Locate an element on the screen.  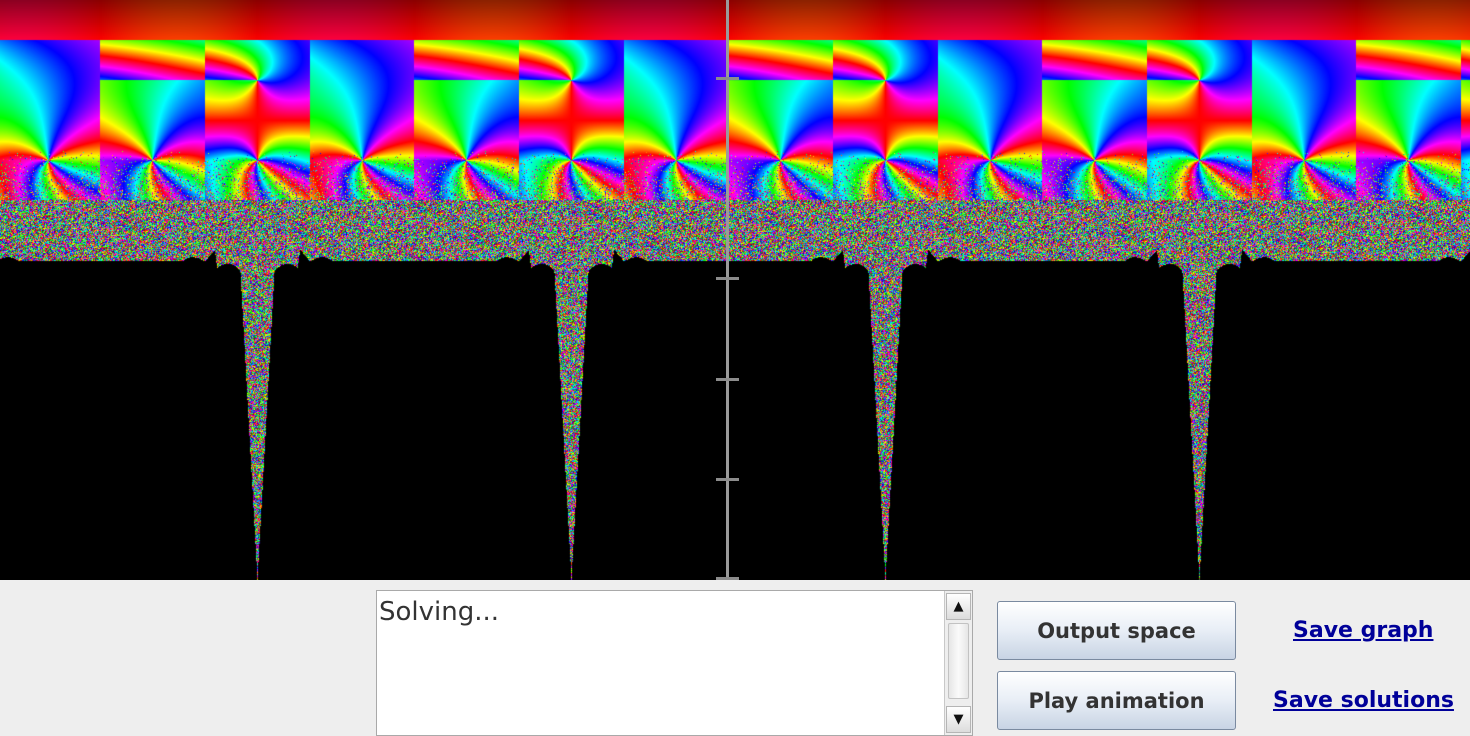
scroll-down-button: ▼ is located at coordinates (958, 719).